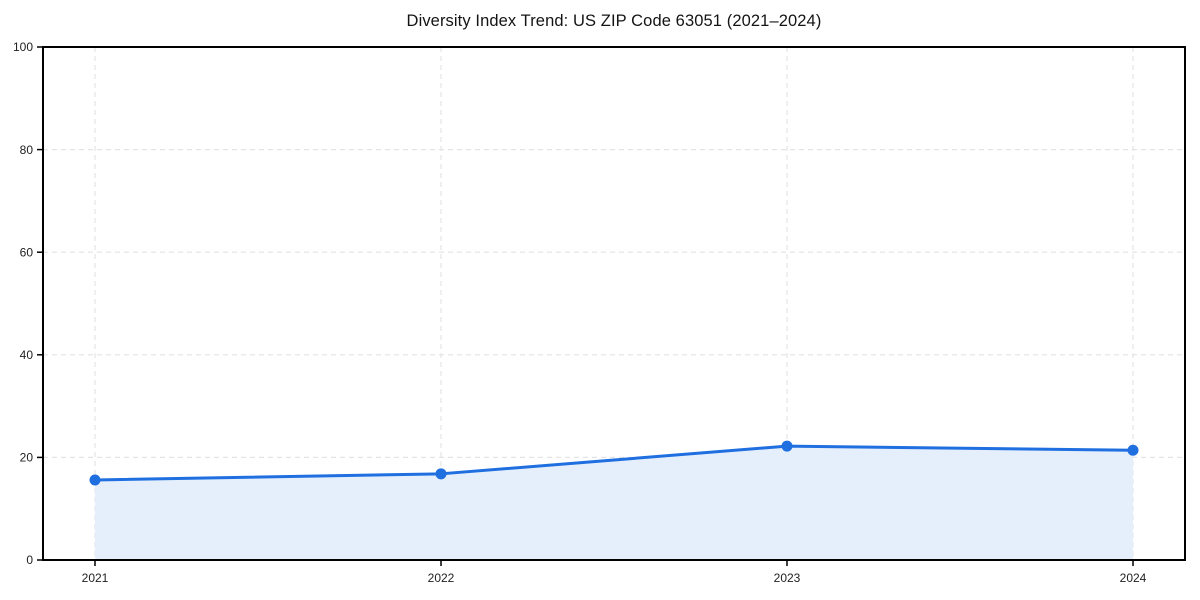  I want to click on data-point-2022, so click(441, 474).